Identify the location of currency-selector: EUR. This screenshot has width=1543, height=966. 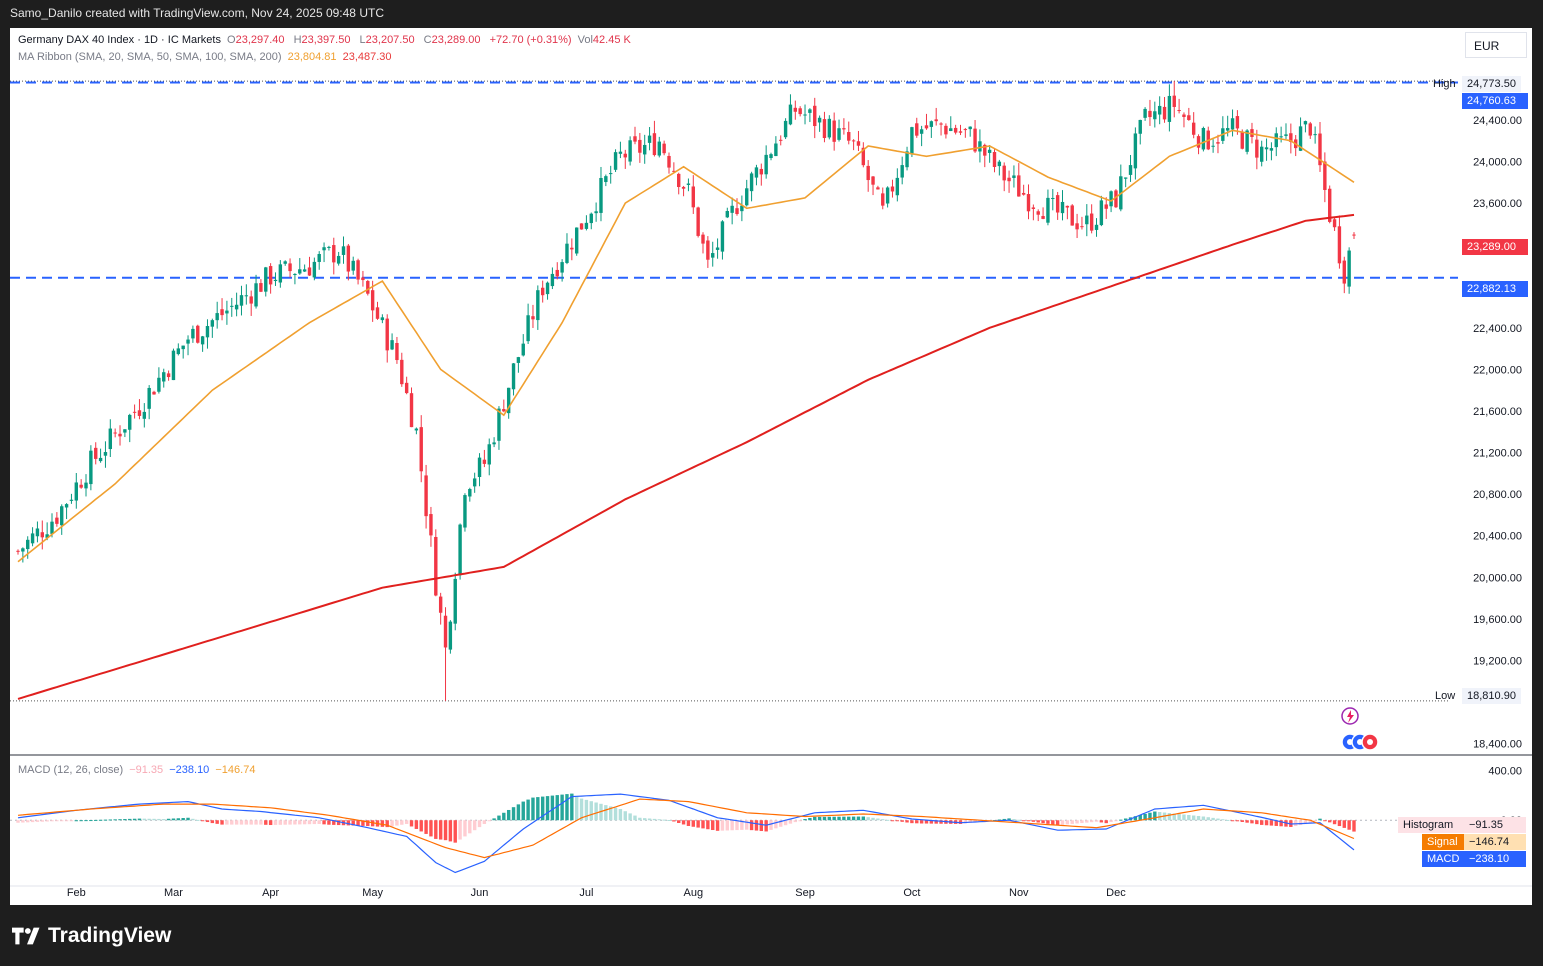
(1496, 45).